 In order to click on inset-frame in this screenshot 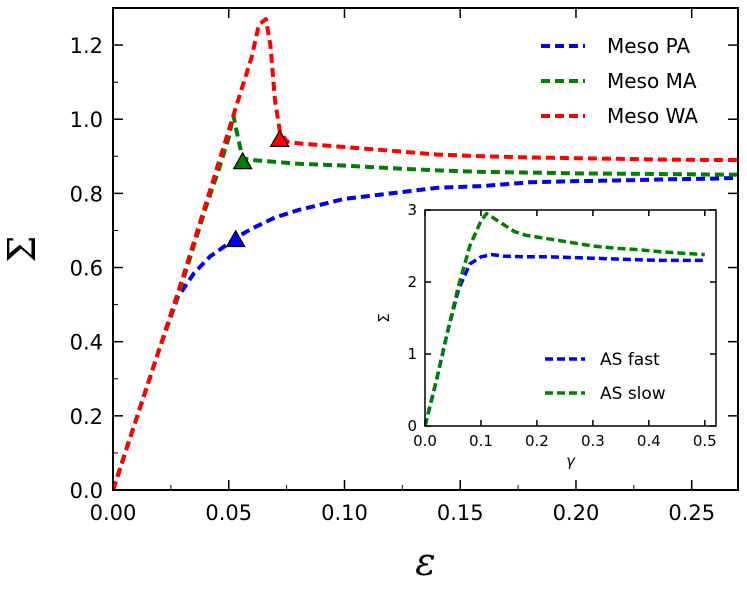, I will do `click(570, 318)`.